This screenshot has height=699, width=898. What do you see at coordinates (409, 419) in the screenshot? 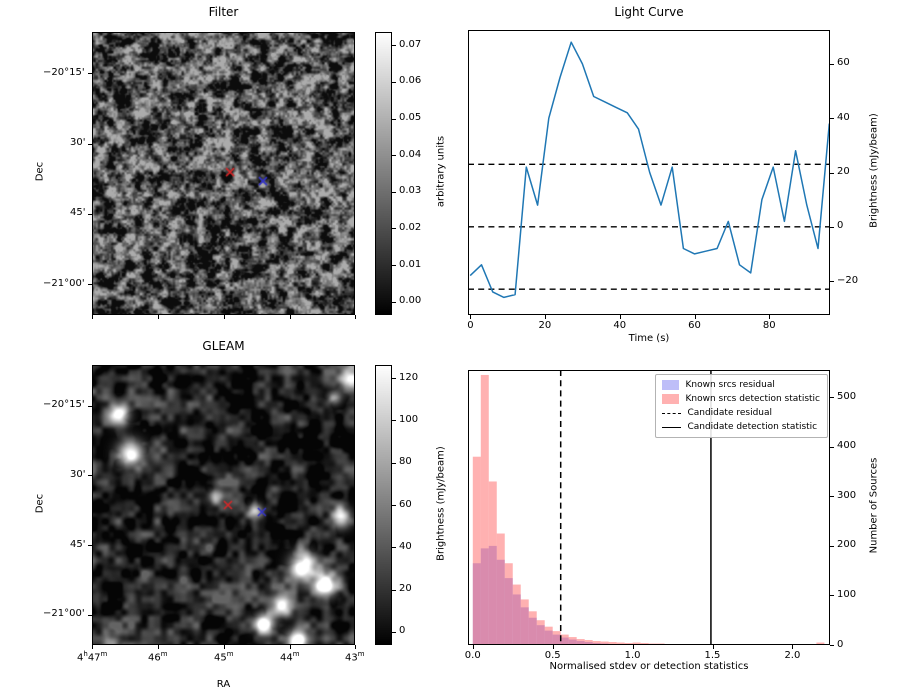
I see `colorbar-tick-label: 100` at bounding box center [409, 419].